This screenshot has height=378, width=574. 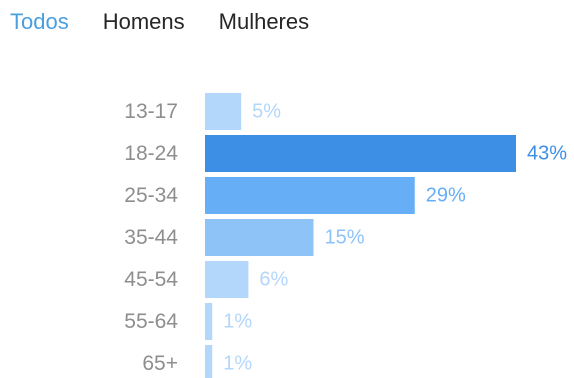 I want to click on value-label: 15%, so click(x=344, y=238).